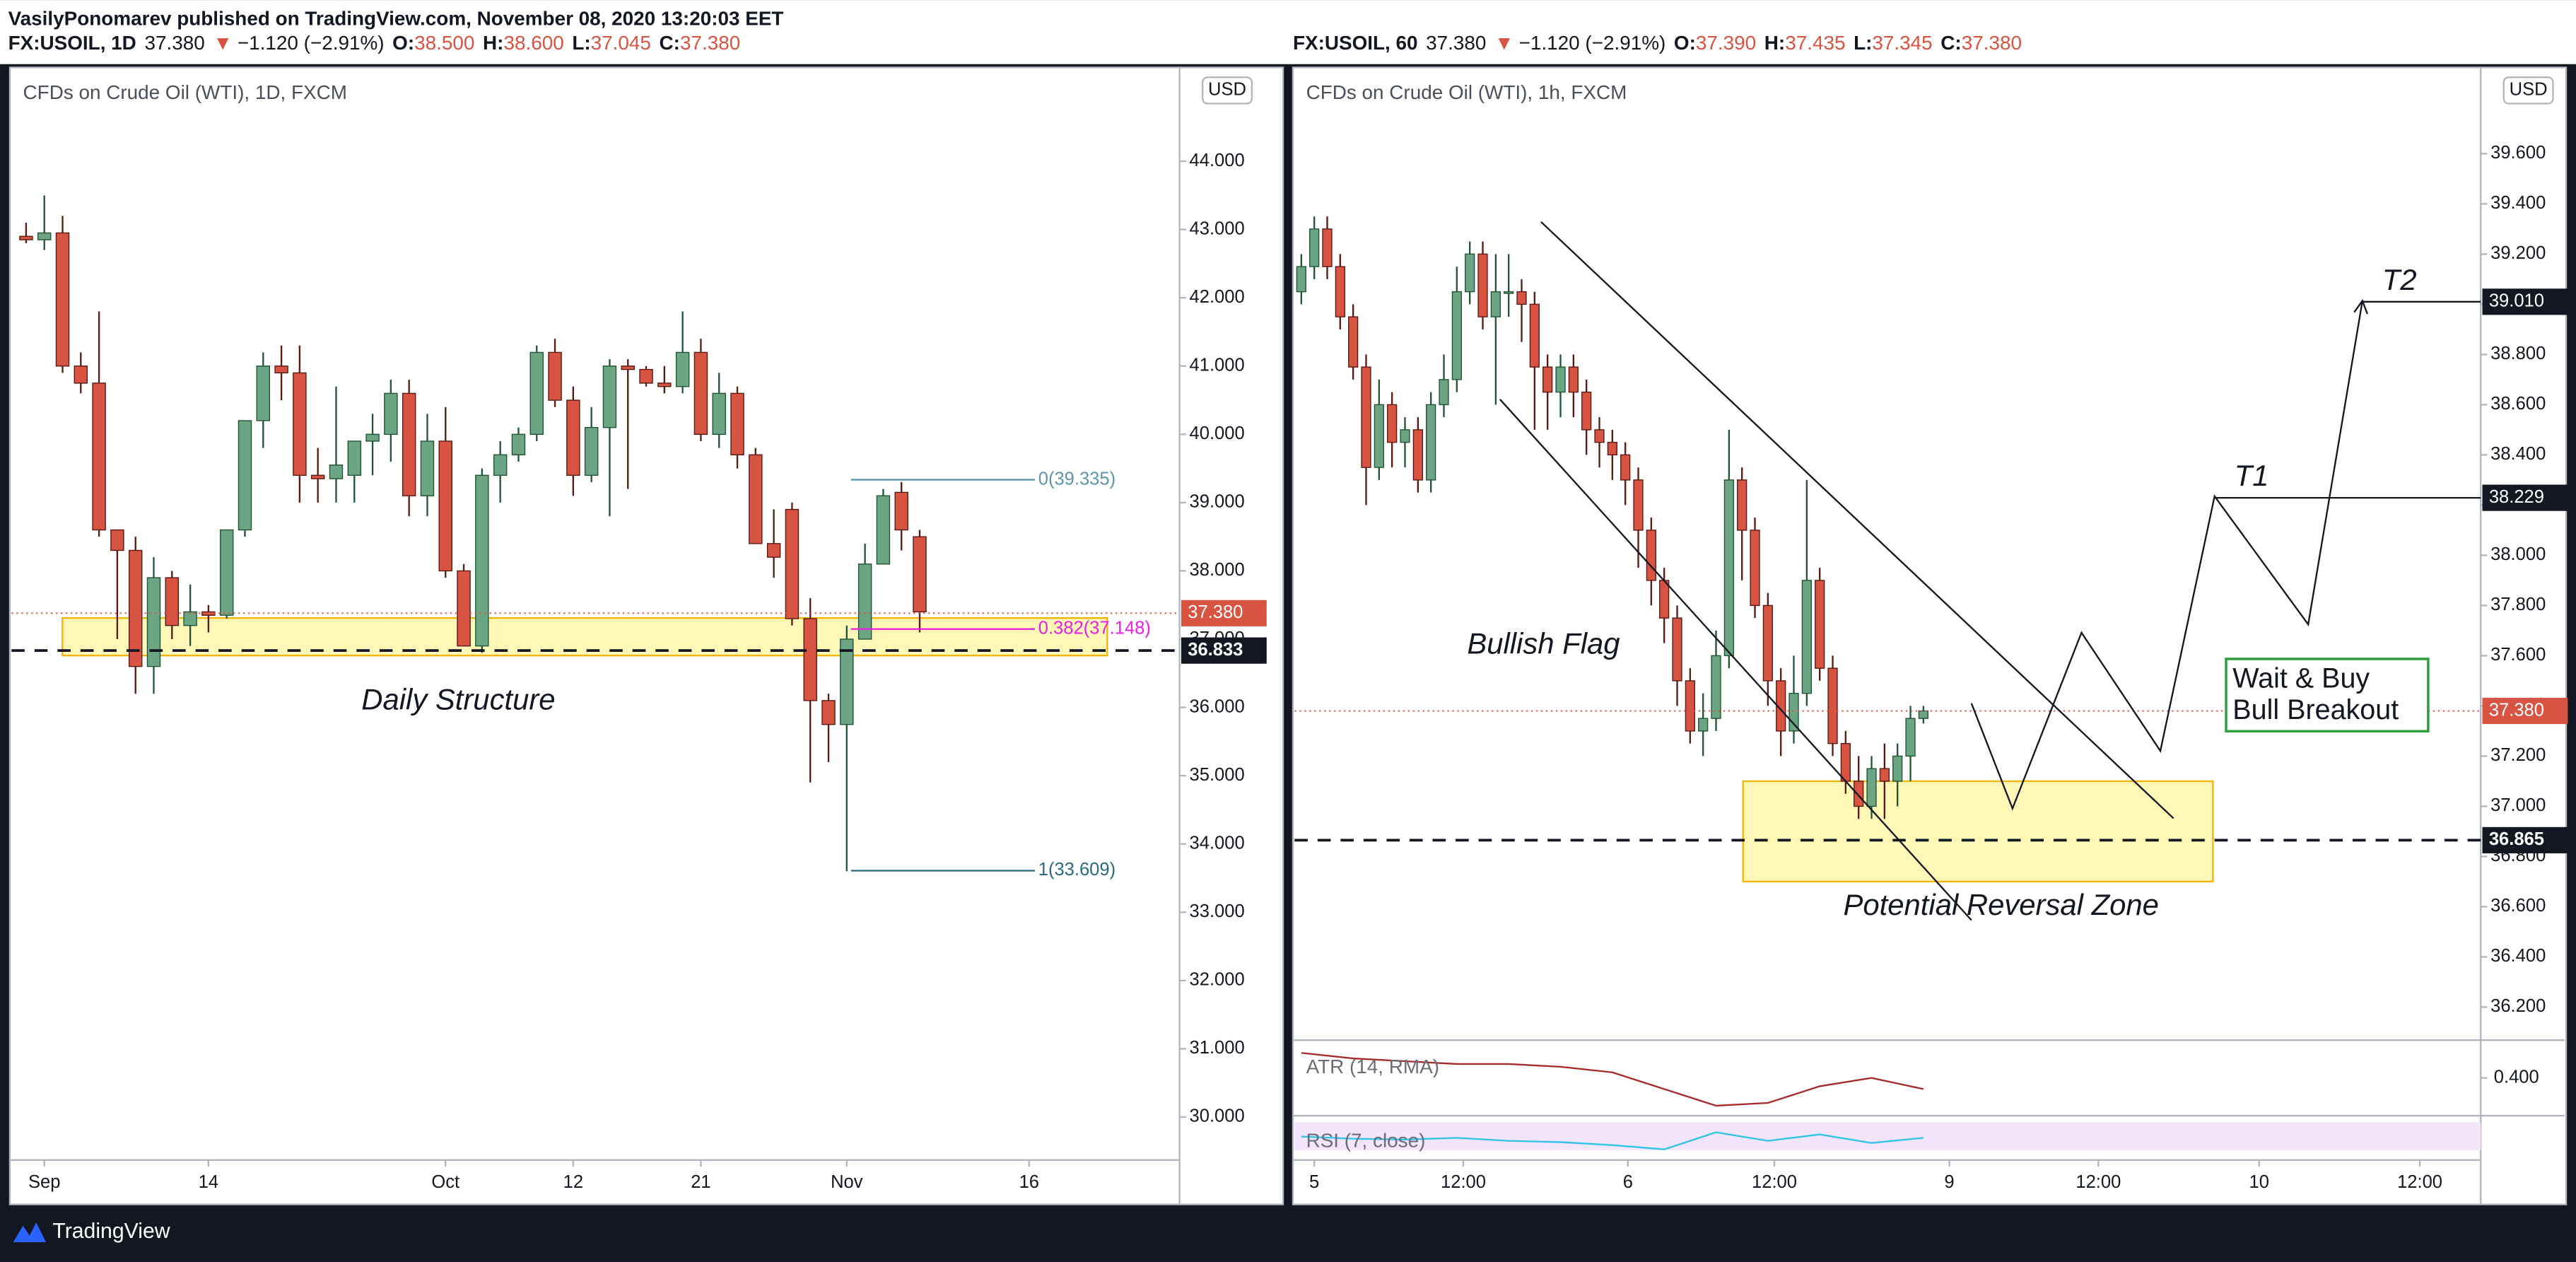 This screenshot has width=2576, height=1262. Describe the element at coordinates (2252, 476) in the screenshot. I see `target-name: T1` at that location.